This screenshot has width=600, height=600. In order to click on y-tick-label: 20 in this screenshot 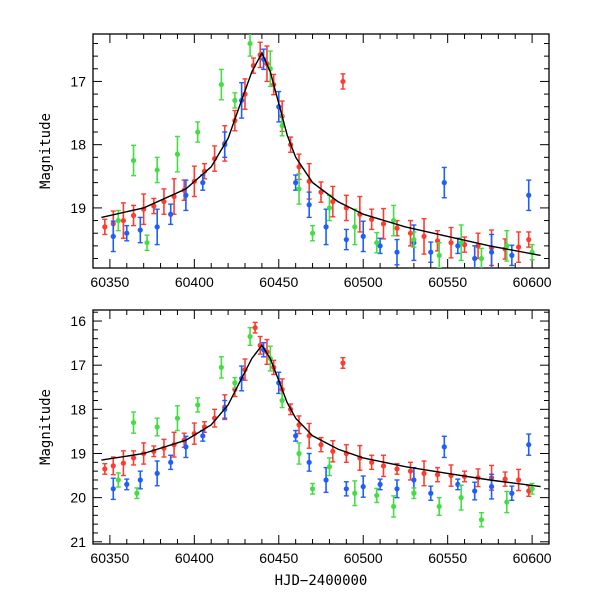, I will do `click(78, 498)`.